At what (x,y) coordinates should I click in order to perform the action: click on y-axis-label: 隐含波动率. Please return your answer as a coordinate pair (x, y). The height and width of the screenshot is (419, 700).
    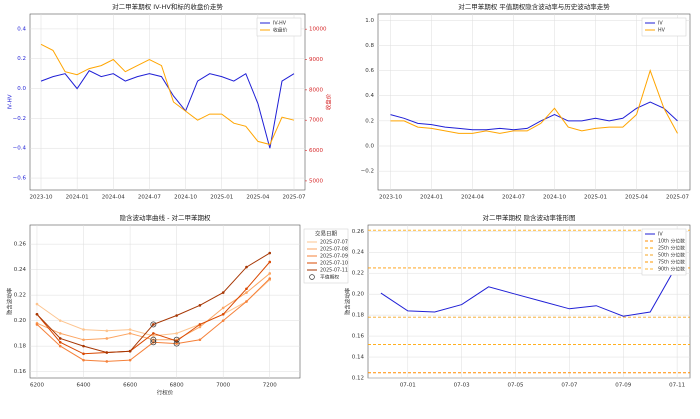
    Looking at the image, I should click on (348, 301).